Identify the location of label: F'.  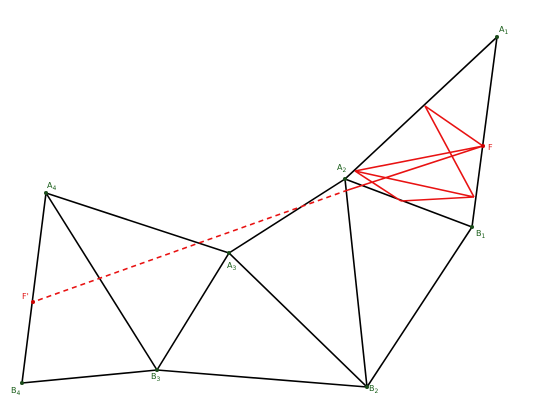
(25, 296).